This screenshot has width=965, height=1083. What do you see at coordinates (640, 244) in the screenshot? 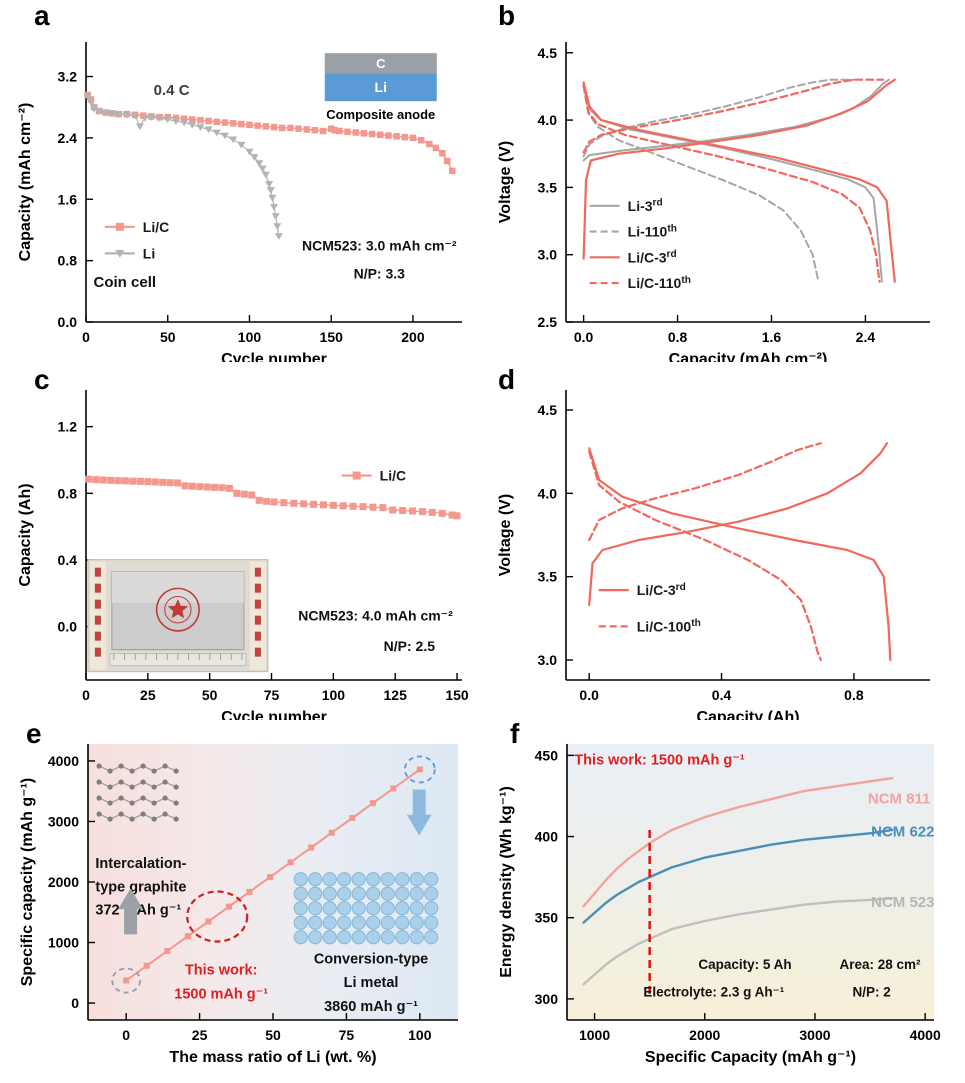
I see `legend: Li-3rd Li-110th Li/C-3rd Li/C-110th` at bounding box center [640, 244].